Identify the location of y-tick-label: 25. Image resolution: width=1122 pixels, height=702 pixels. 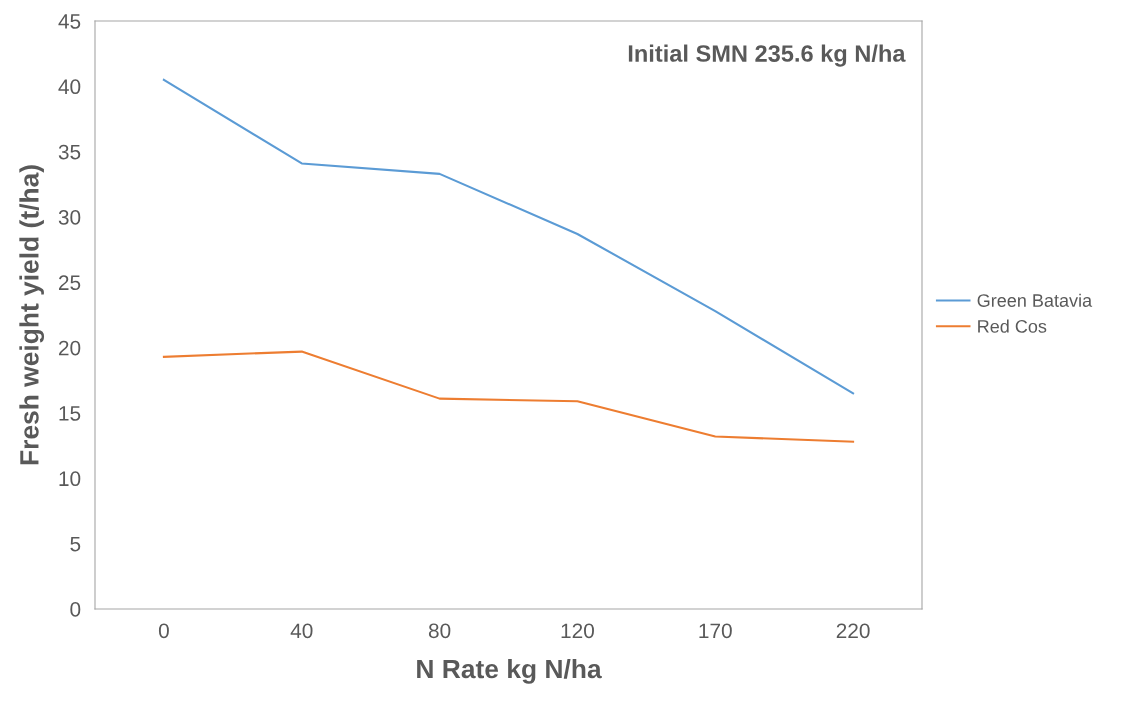
(69, 283).